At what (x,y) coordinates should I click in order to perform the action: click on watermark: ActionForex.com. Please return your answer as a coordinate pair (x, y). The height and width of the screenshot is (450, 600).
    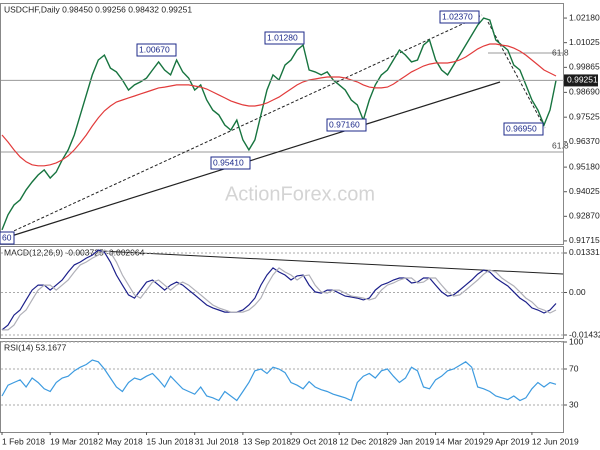
    Looking at the image, I should click on (300, 194).